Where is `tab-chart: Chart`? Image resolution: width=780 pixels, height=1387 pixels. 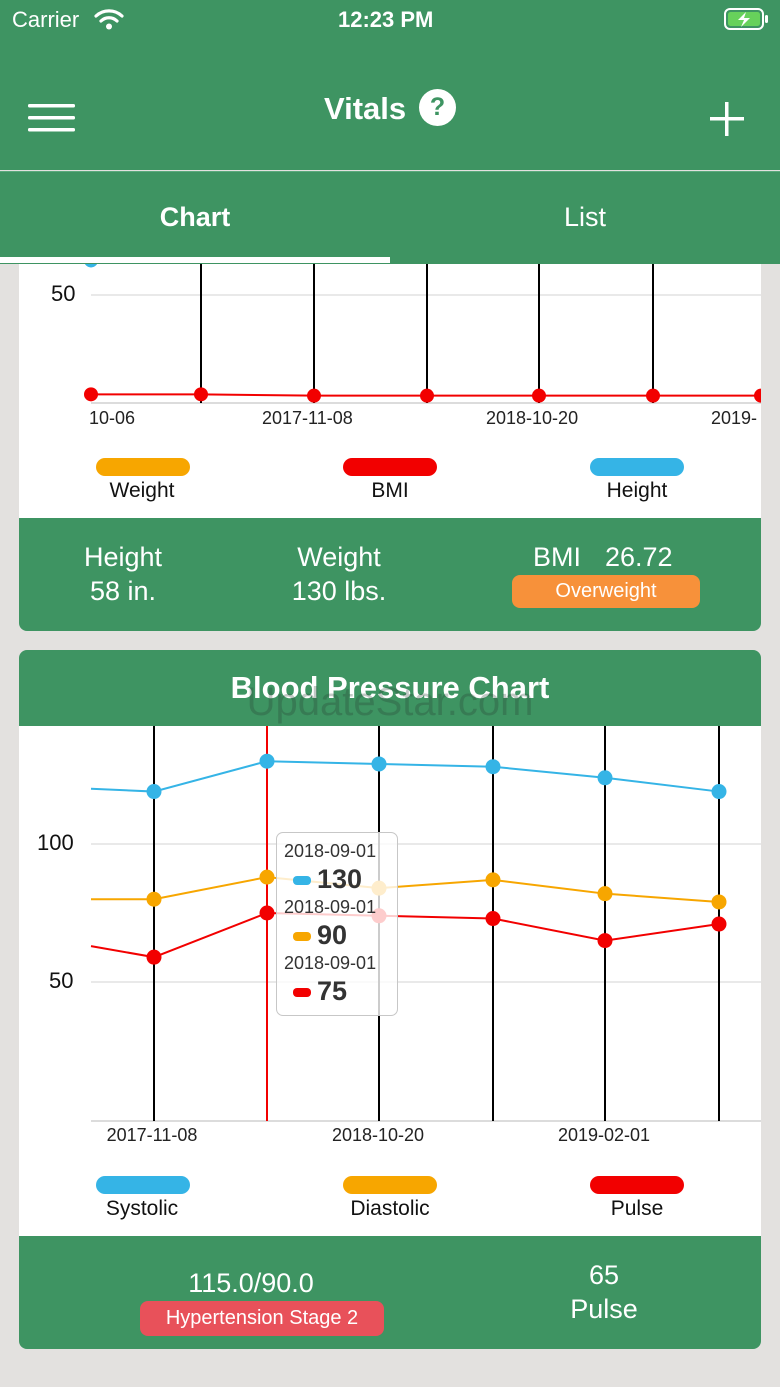 tab-chart: Chart is located at coordinates (195, 217).